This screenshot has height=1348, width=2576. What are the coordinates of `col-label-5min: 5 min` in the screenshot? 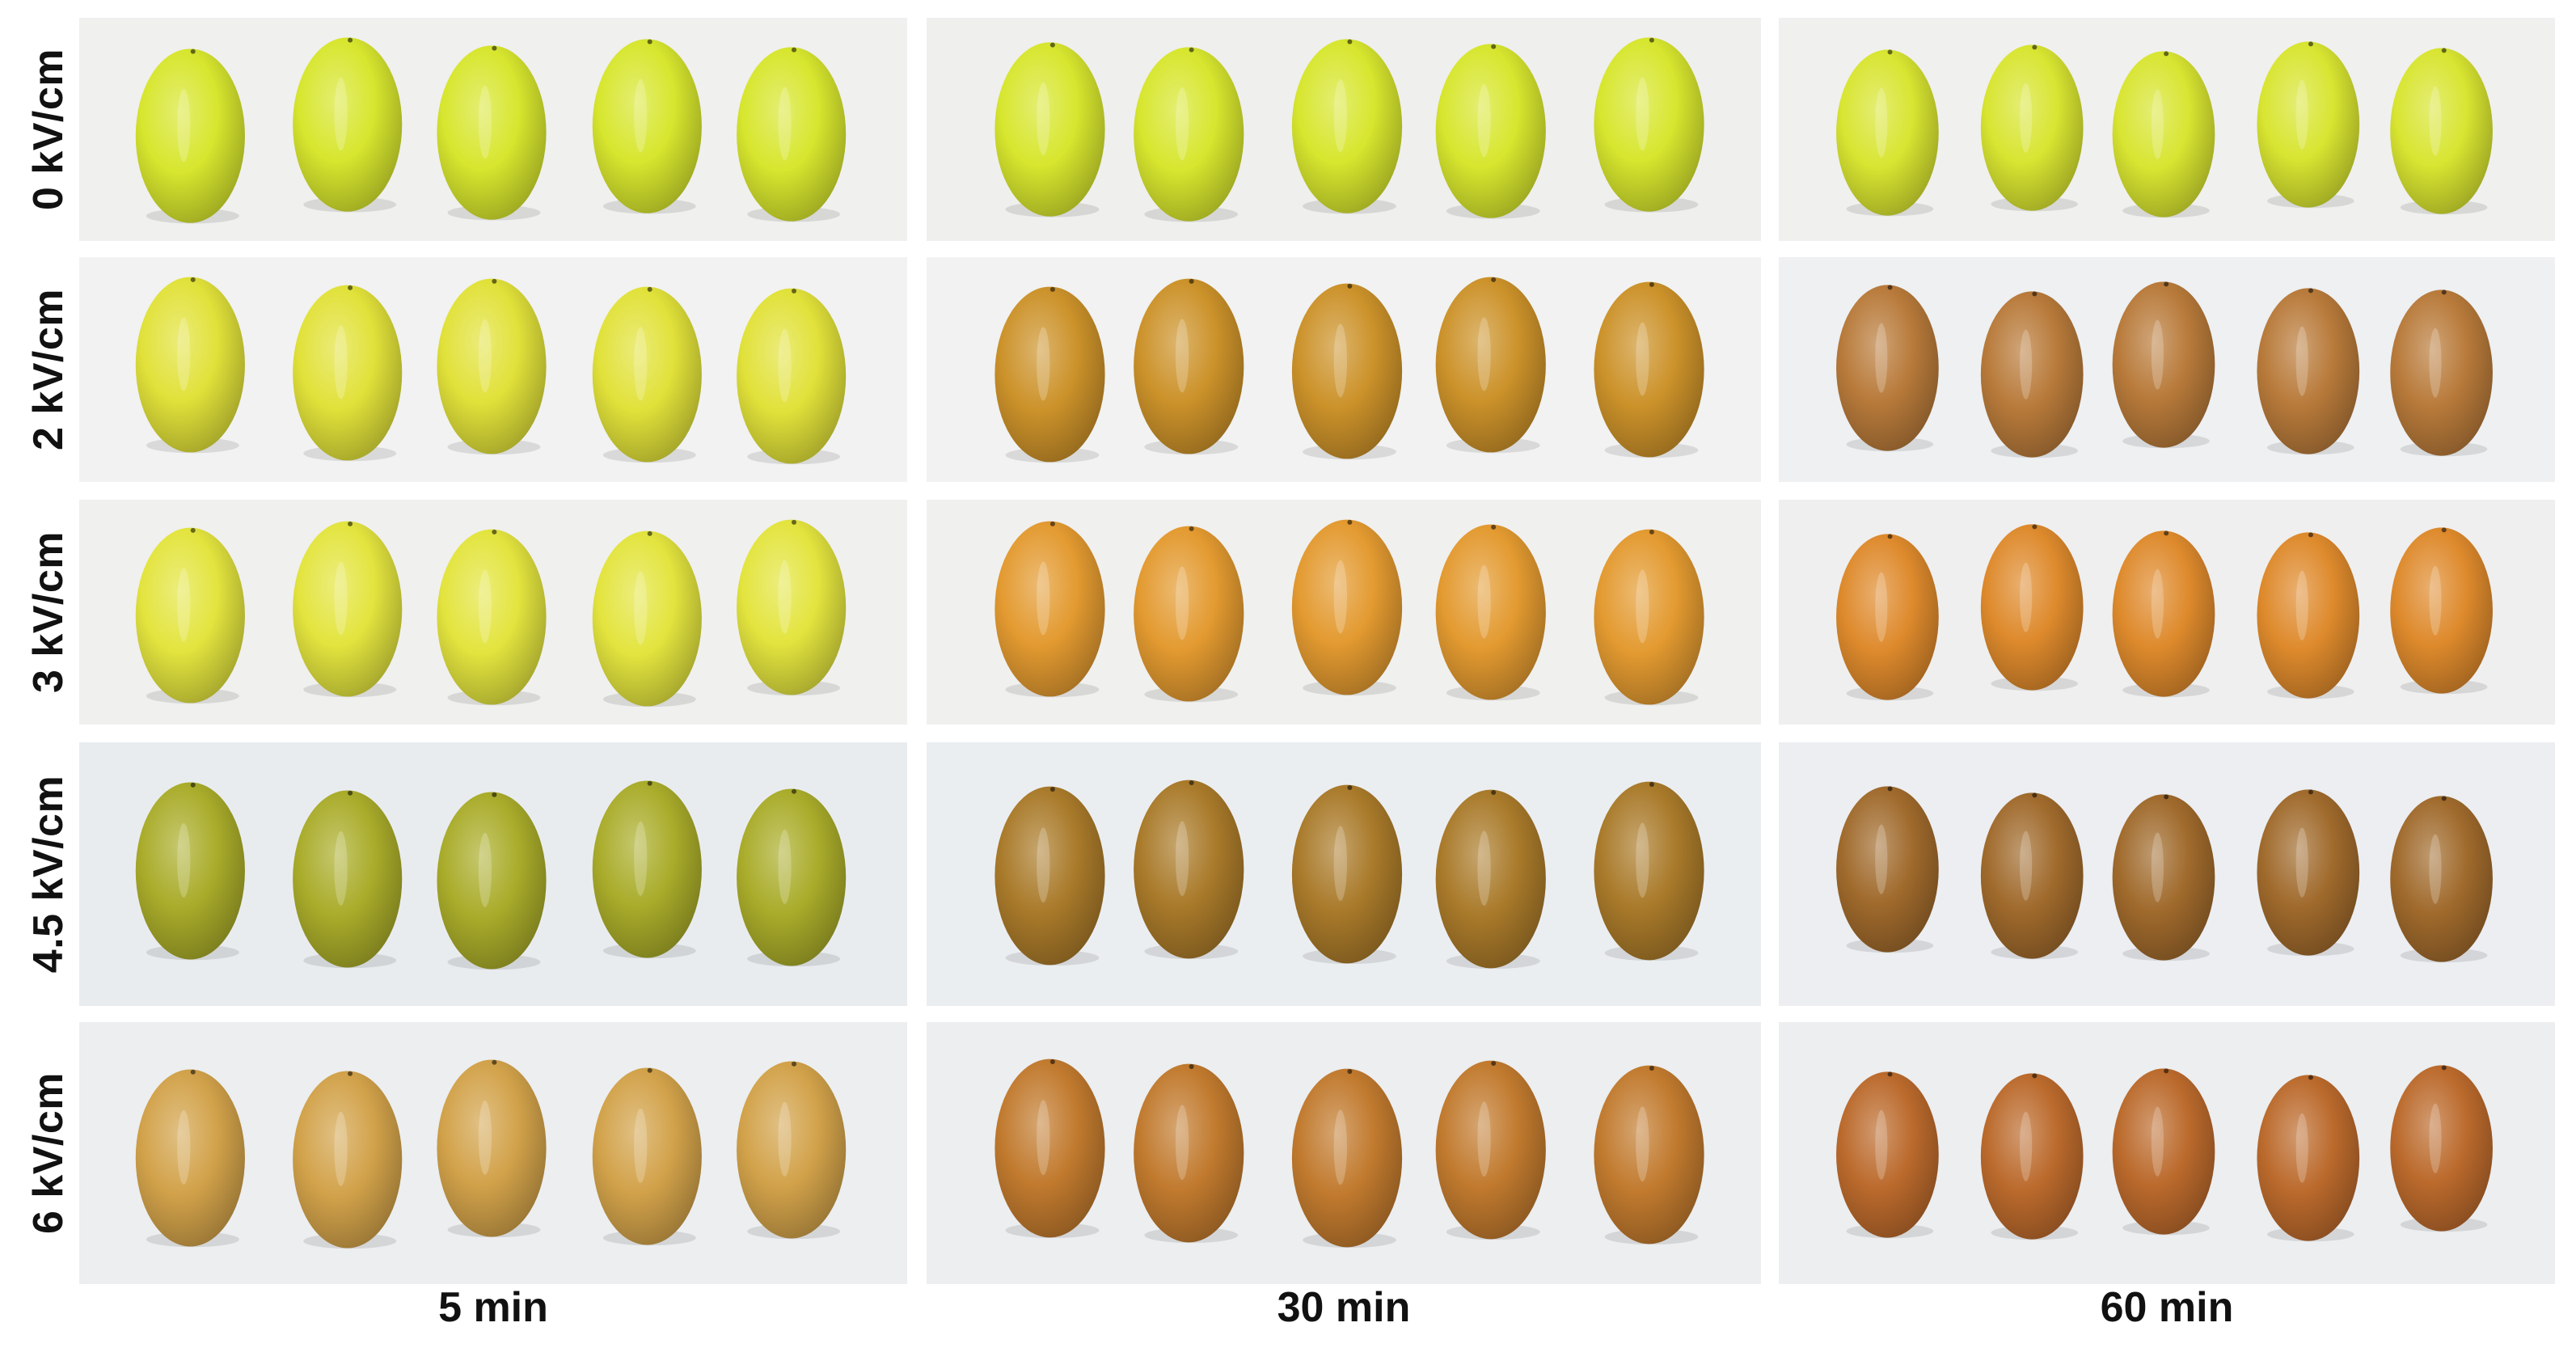 It's located at (493, 1307).